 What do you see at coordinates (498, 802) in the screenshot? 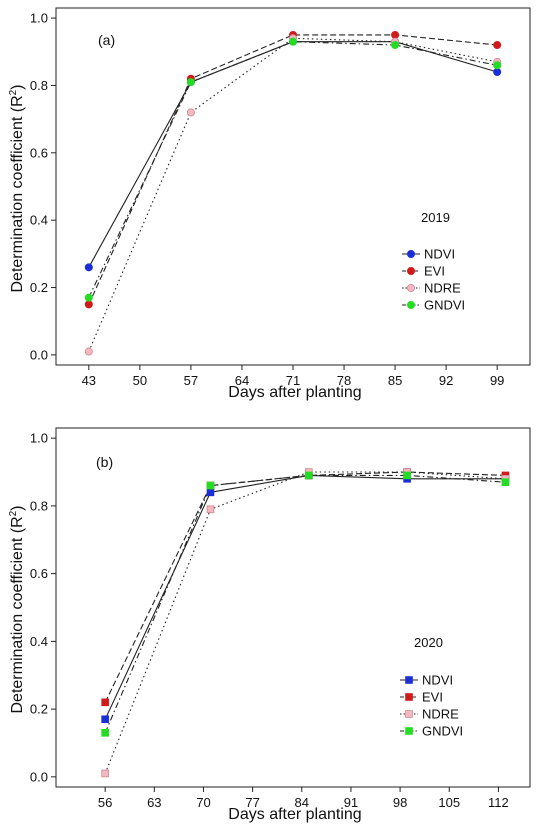
I see `x-tick-label: 112` at bounding box center [498, 802].